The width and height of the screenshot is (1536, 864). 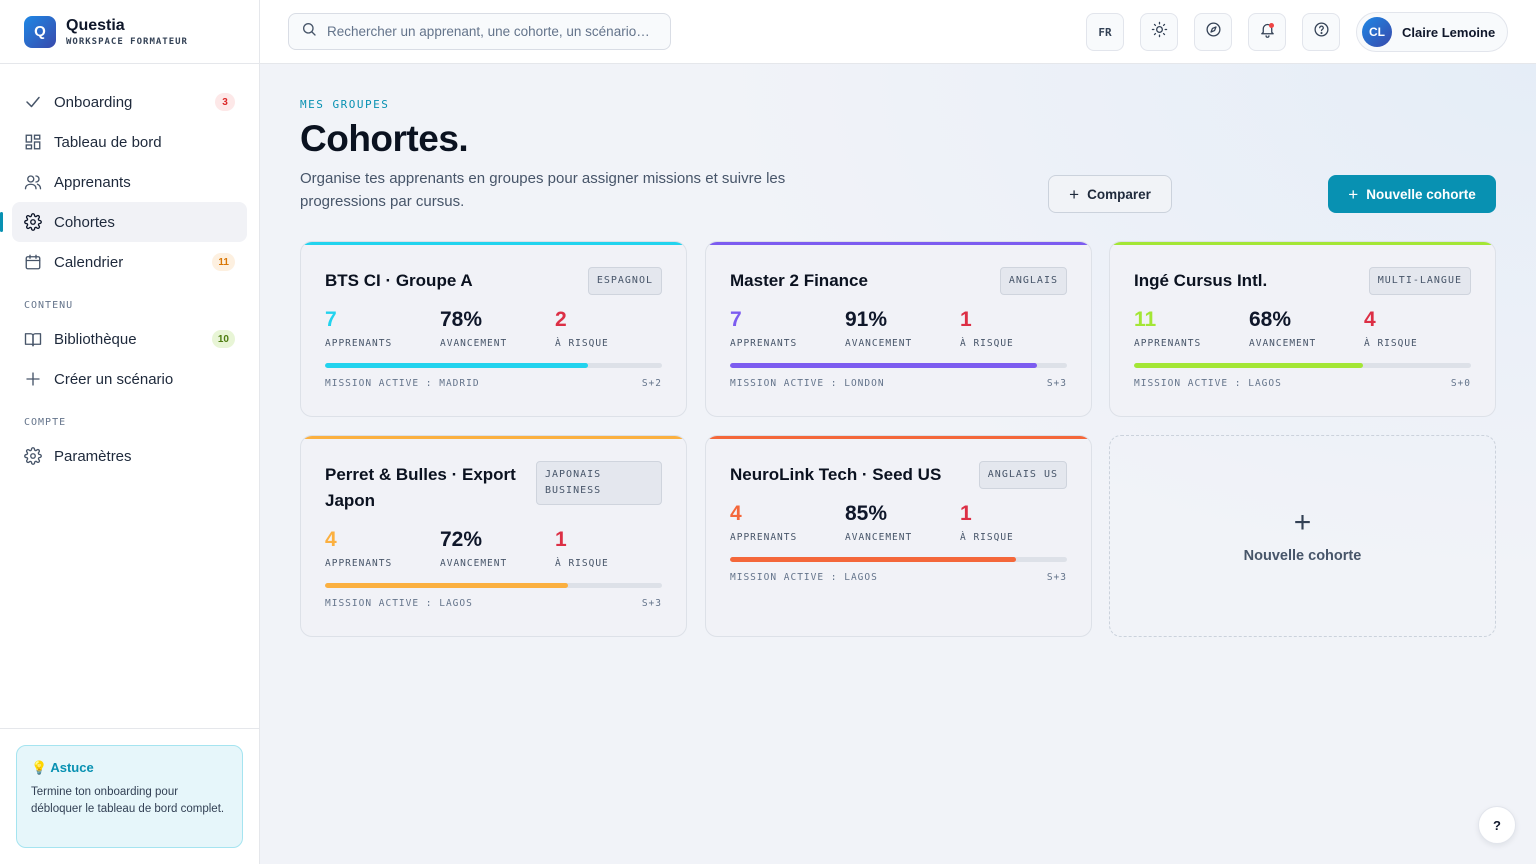 I want to click on sidebar-item-settings: Paramètres, so click(x=129, y=456).